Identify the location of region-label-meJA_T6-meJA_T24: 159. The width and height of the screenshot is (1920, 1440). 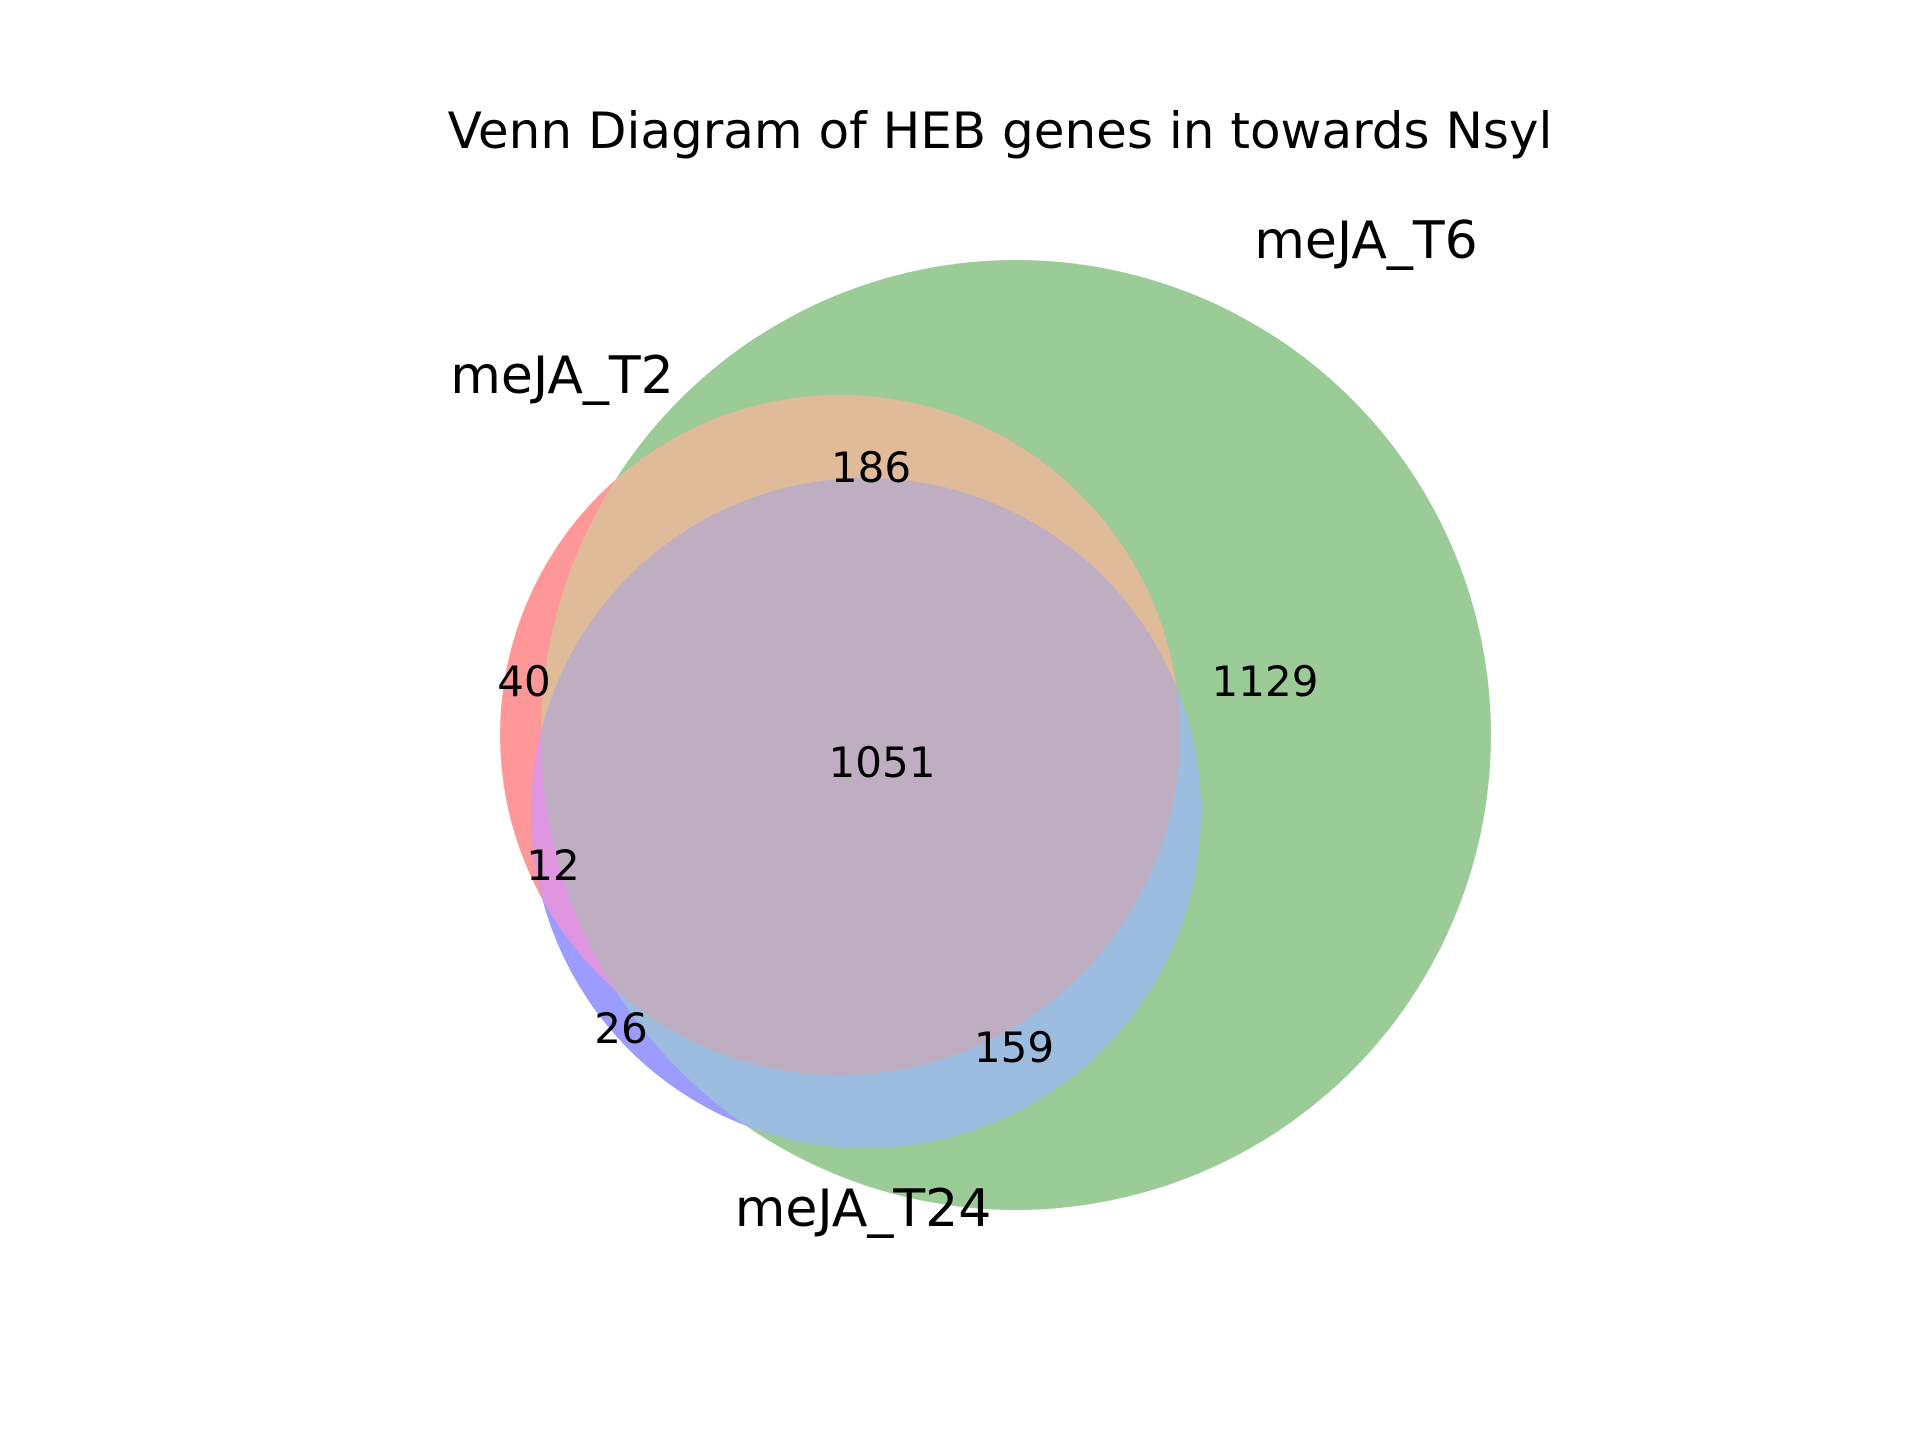
(1014, 1047).